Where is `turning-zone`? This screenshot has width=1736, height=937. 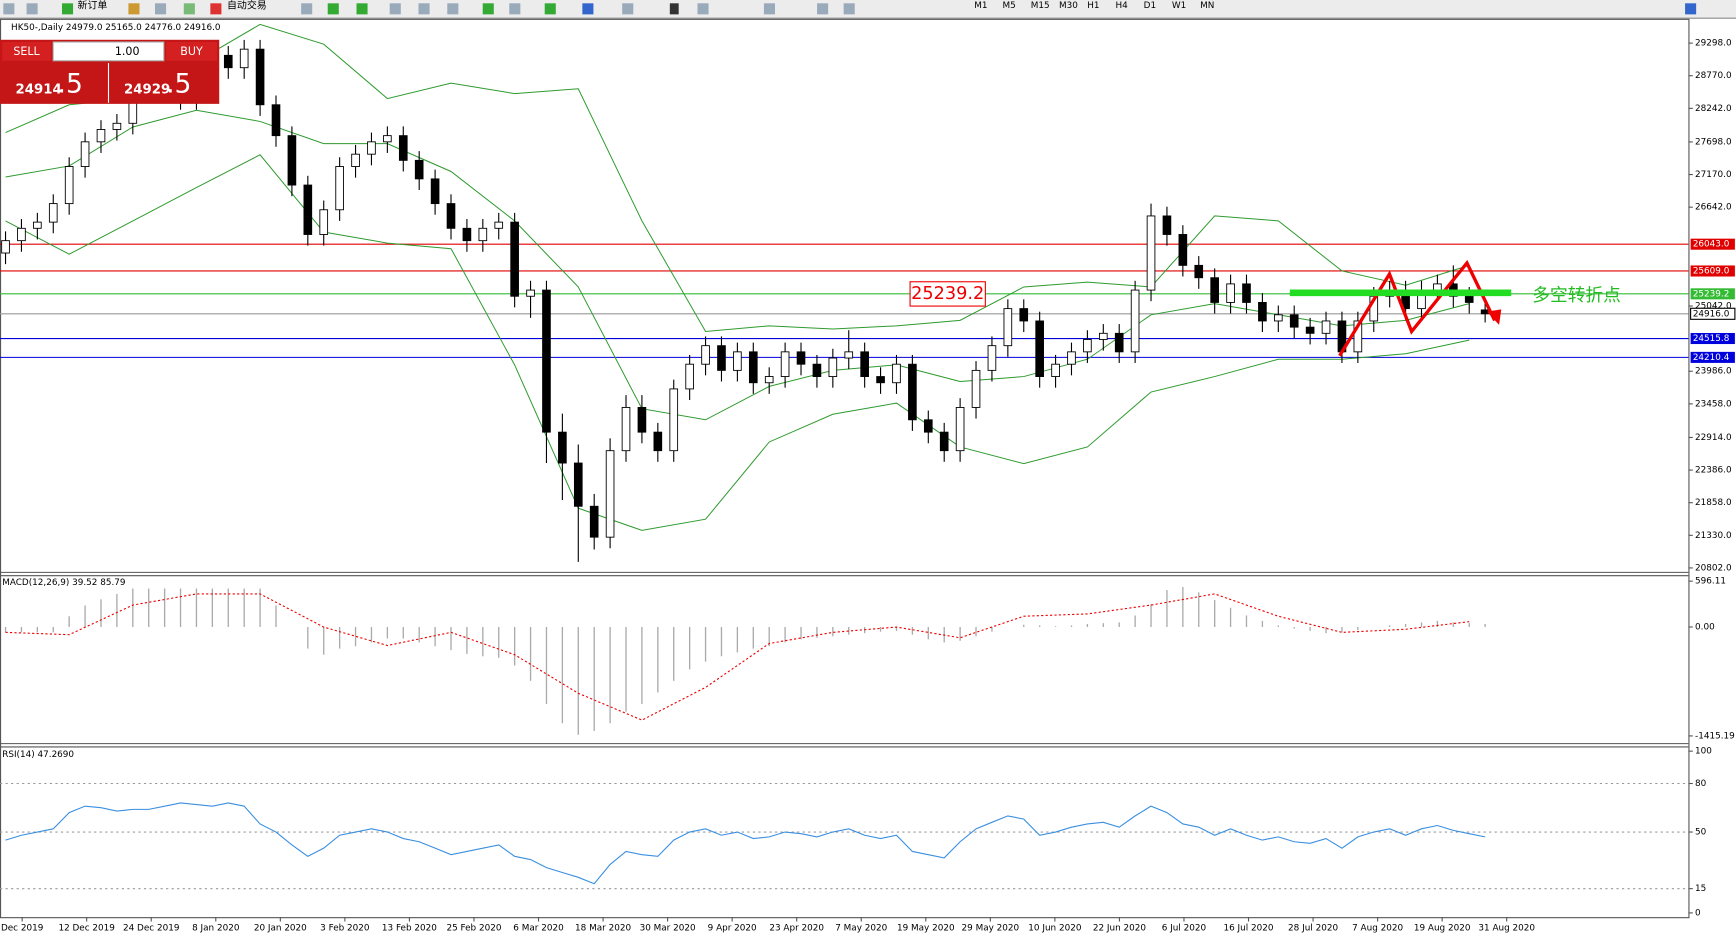
turning-zone is located at coordinates (1400, 293).